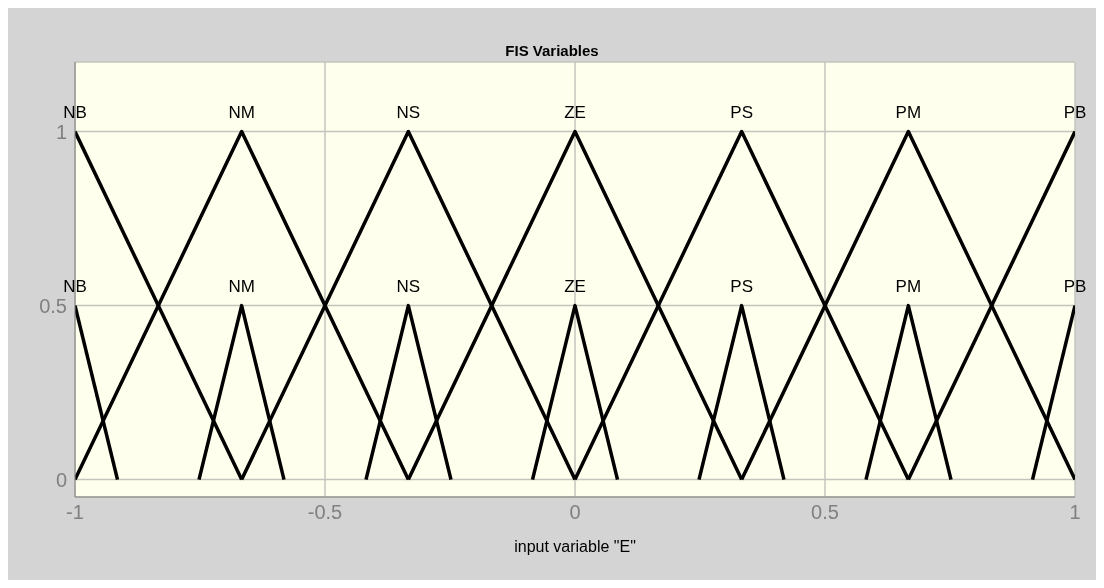  Describe the element at coordinates (53, 305) in the screenshot. I see `y-tick-label: 0.5` at that location.